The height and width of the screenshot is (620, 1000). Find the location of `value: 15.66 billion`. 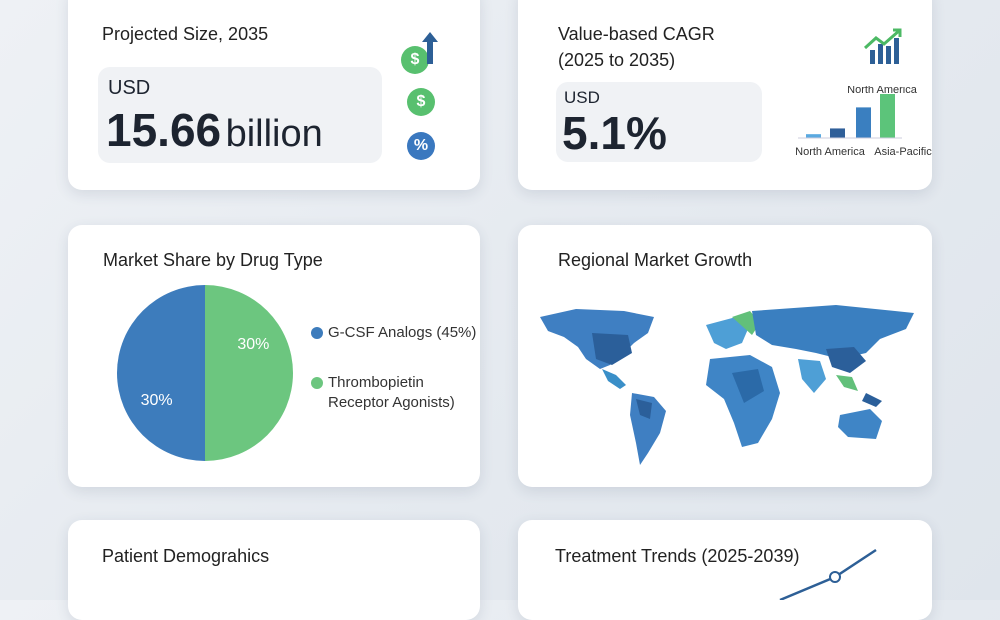

value: 15.66 billion is located at coordinates (214, 130).